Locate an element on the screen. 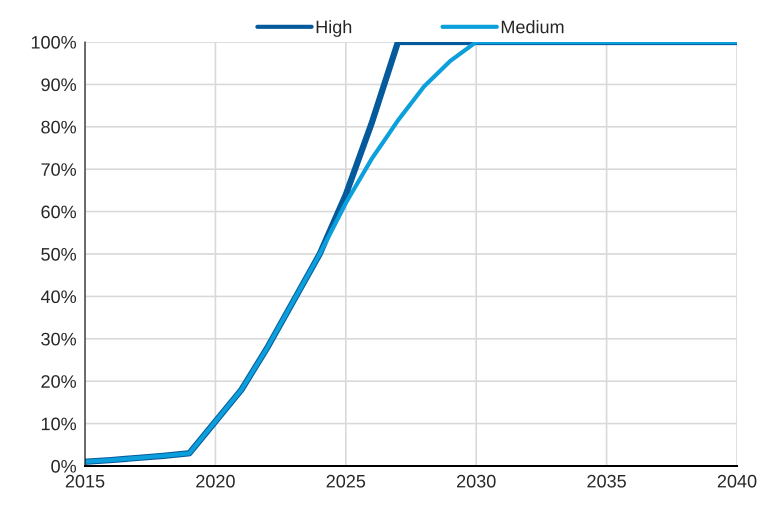 Image resolution: width=761 pixels, height=507 pixels. y-tick-label: 100% is located at coordinates (54, 42).